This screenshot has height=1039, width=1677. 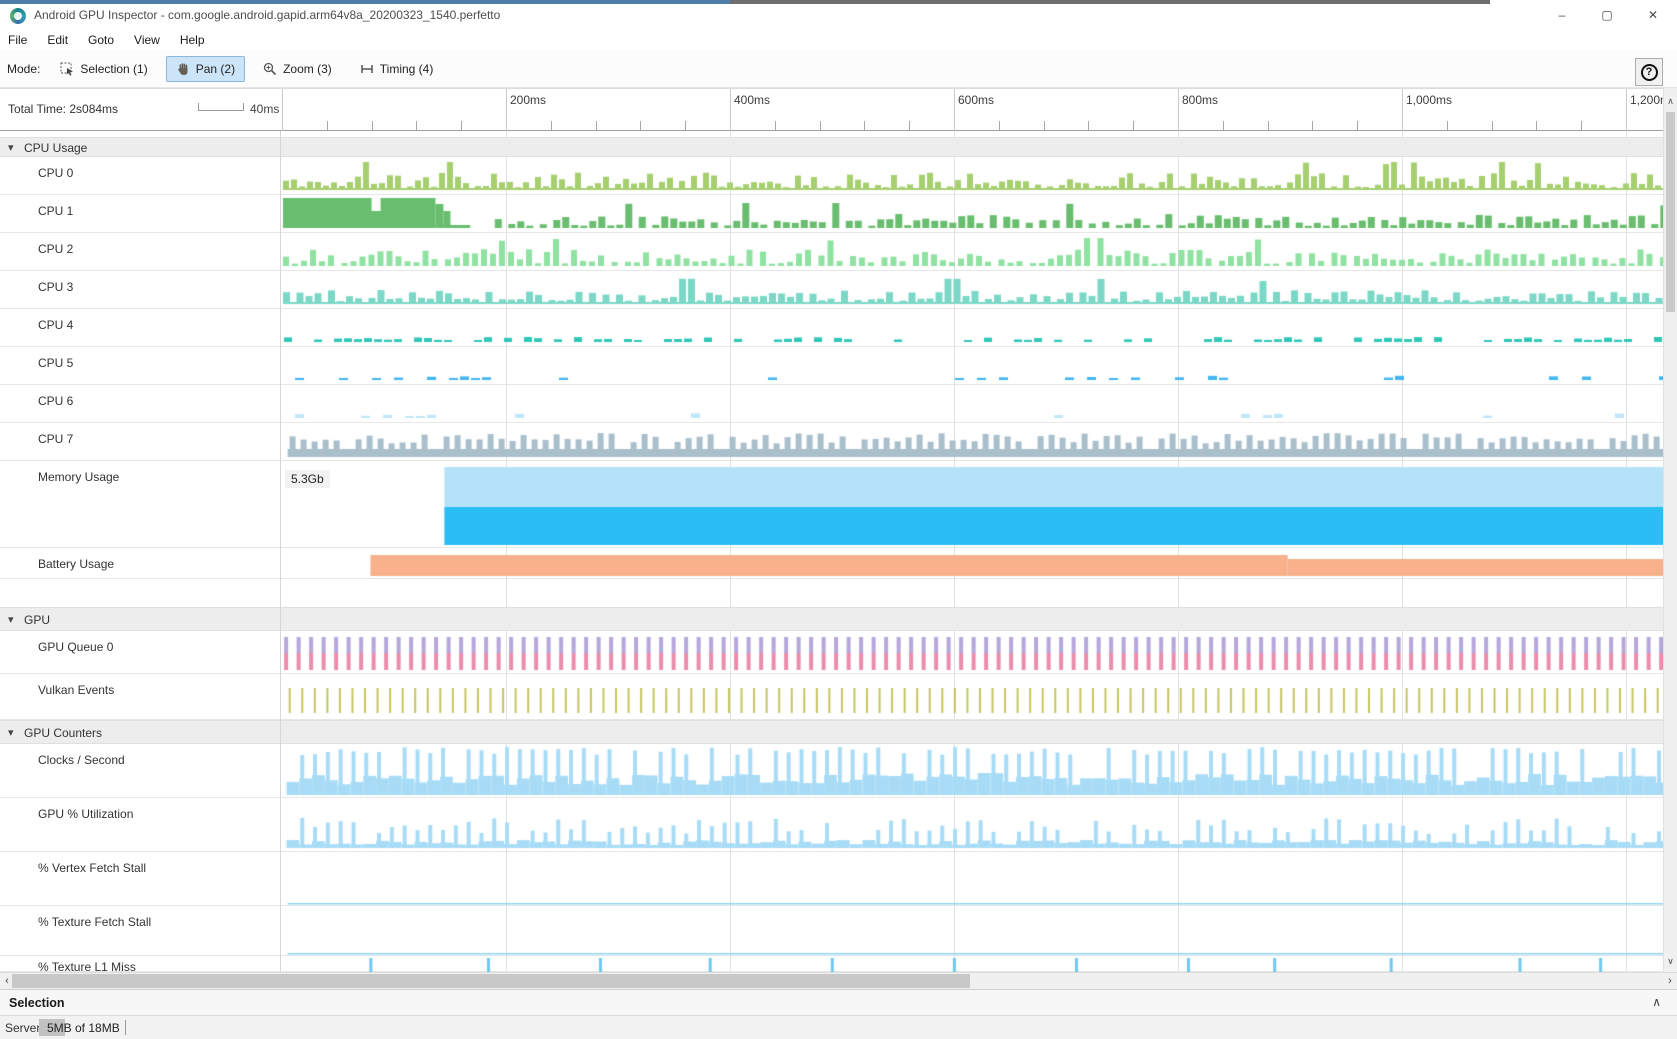 What do you see at coordinates (1670, 212) in the screenshot?
I see `vertical-scrollbar-thumb` at bounding box center [1670, 212].